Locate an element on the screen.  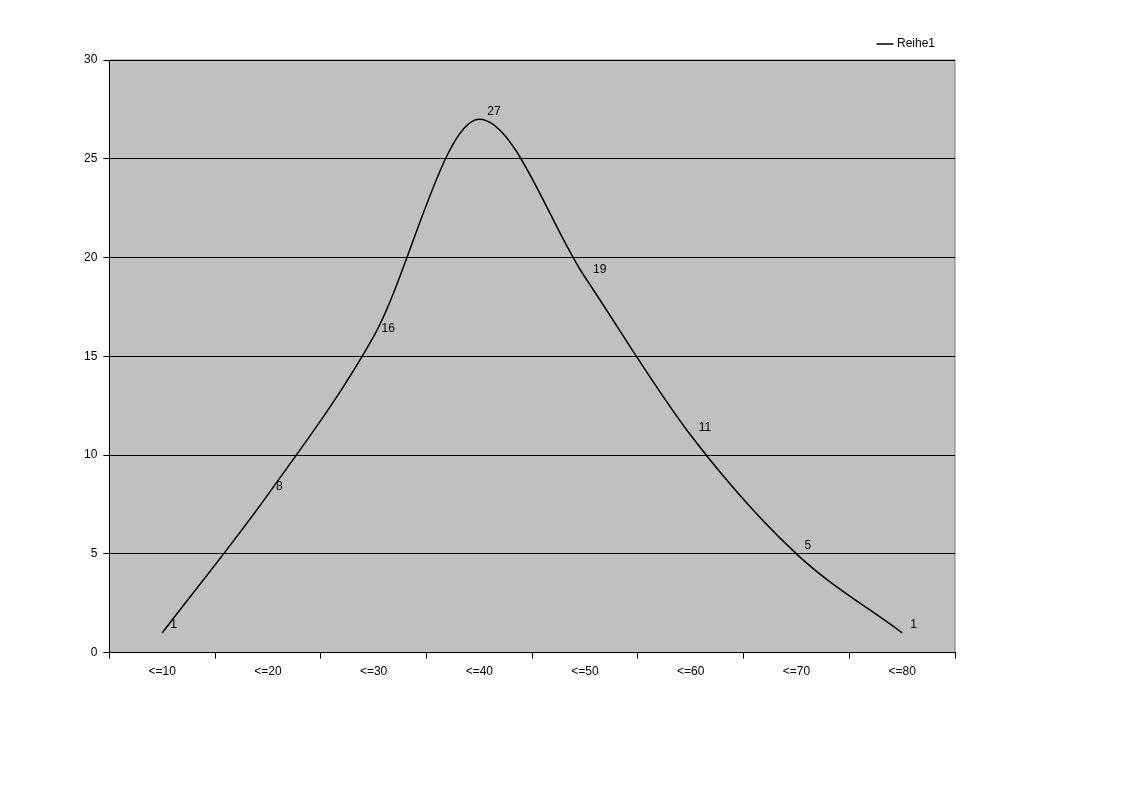
x-tick-label: <=70 is located at coordinates (796, 671).